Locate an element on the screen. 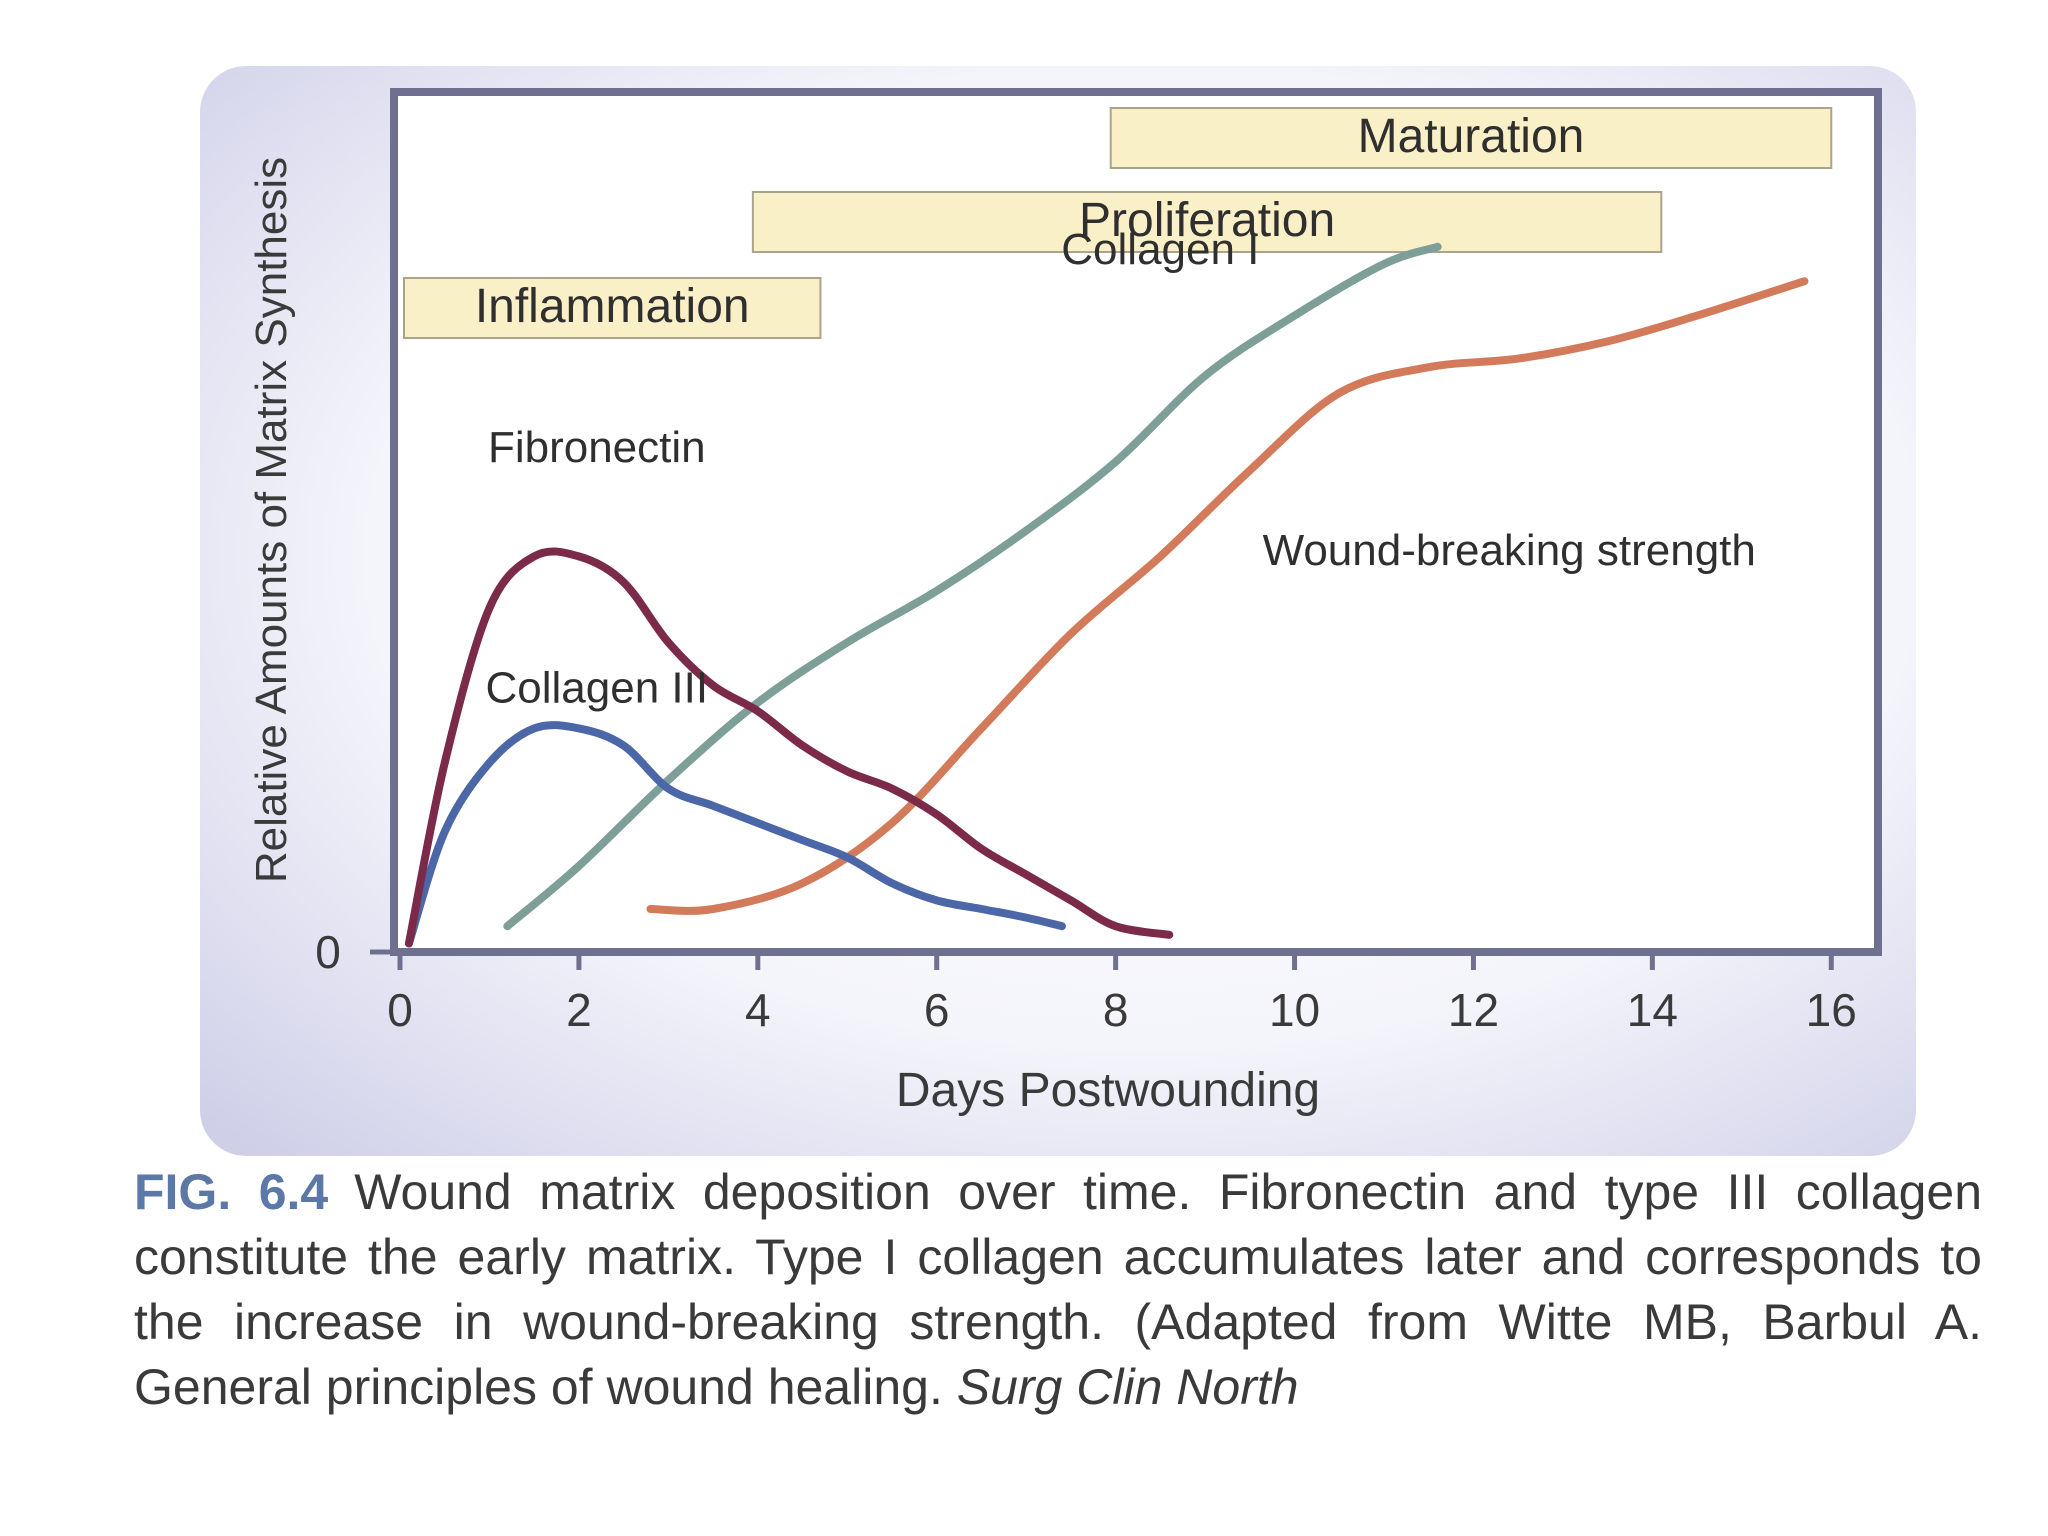 This screenshot has height=1536, width=2048. phase-bar-inflammation is located at coordinates (612, 308).